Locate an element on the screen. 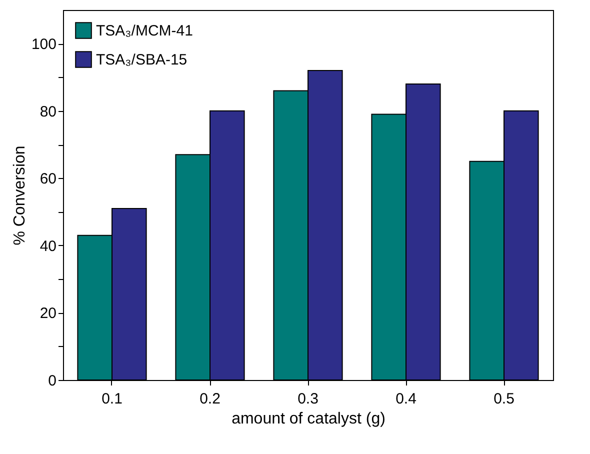  x-tick-label: 0.2 is located at coordinates (210, 399).